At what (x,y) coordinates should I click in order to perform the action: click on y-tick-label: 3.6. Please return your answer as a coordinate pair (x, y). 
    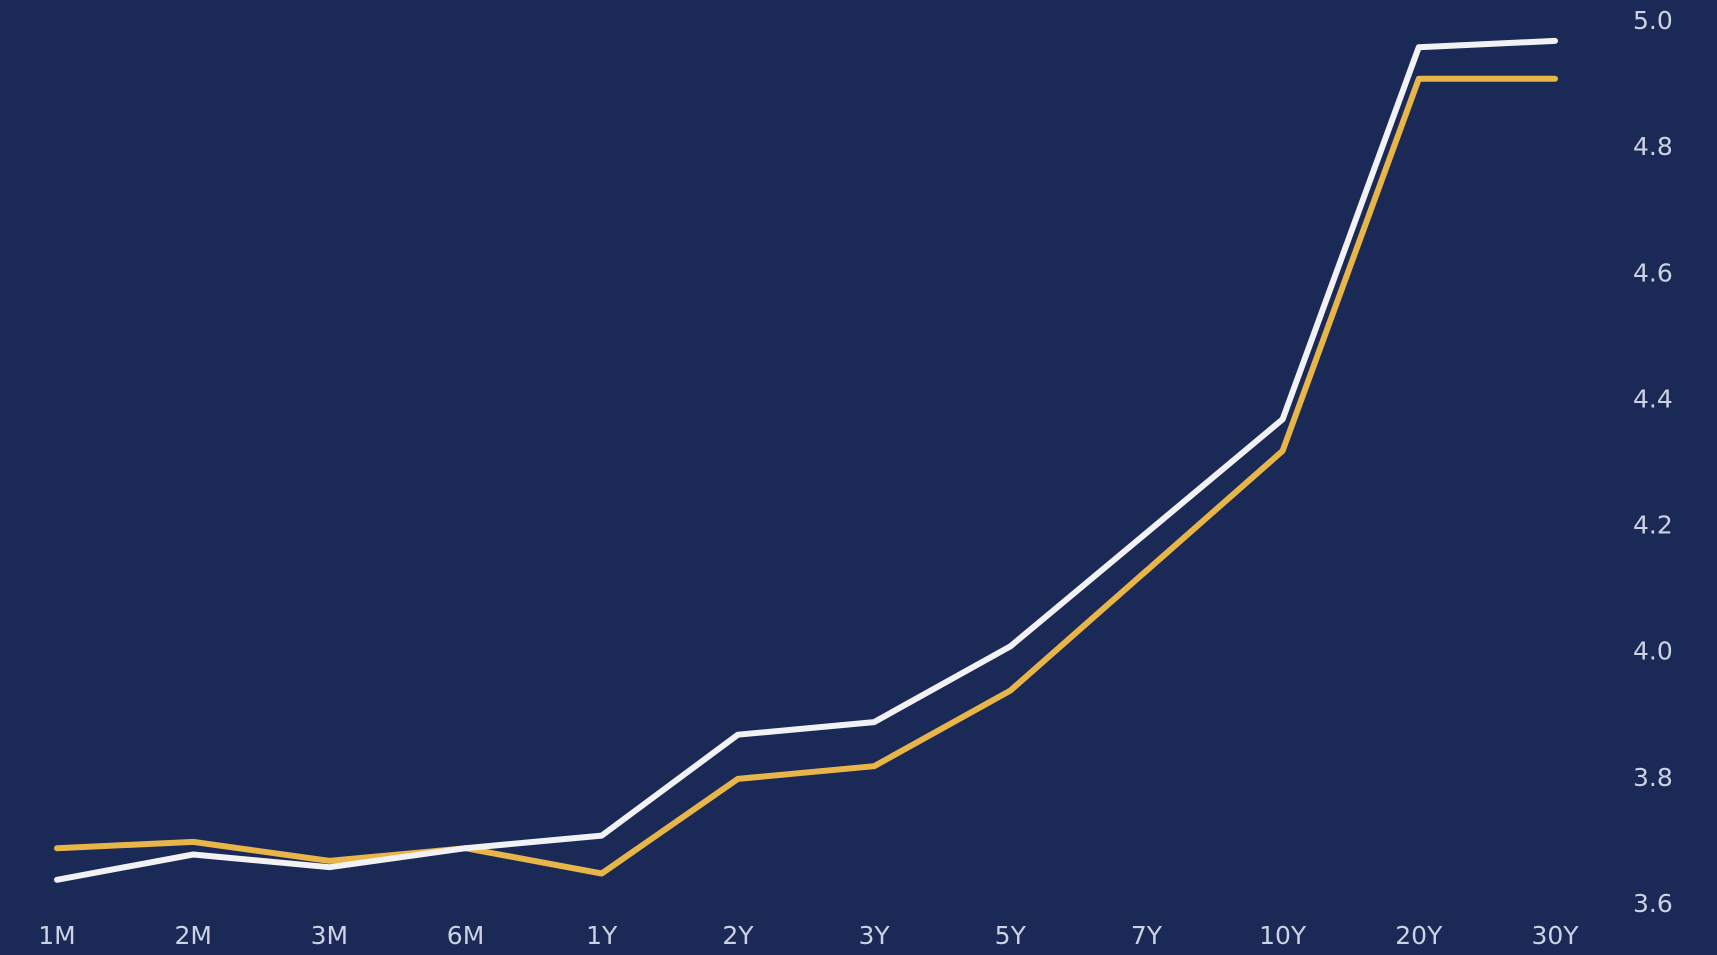
    Looking at the image, I should click on (1653, 903).